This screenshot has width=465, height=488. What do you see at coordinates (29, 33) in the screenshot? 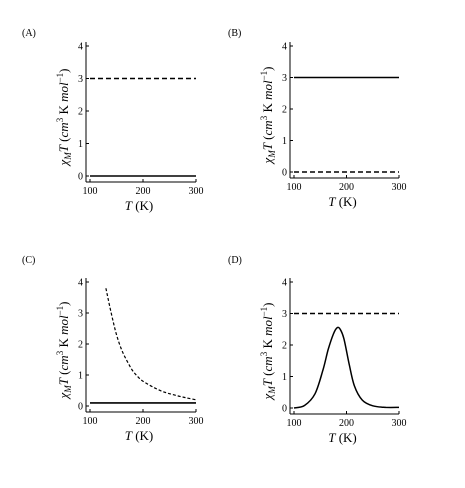
I see `panel-label: (A)` at bounding box center [29, 33].